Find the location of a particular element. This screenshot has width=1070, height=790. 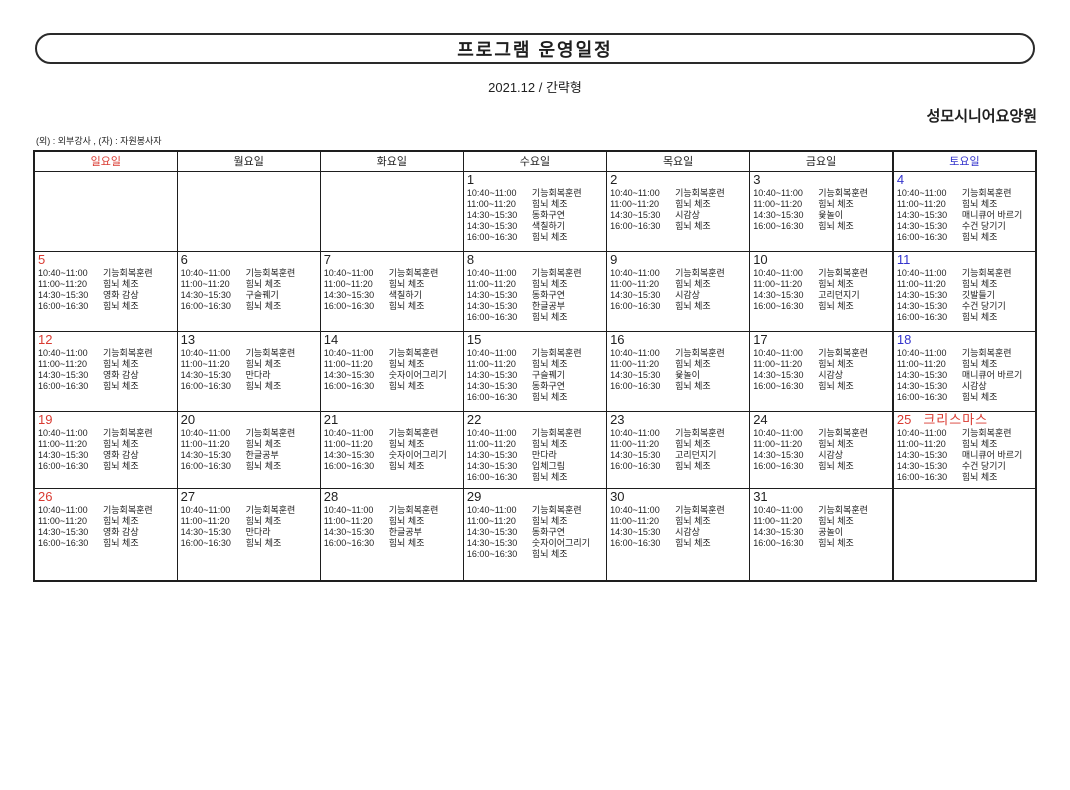

entry-activity: 입체그림 is located at coordinates (548, 465).